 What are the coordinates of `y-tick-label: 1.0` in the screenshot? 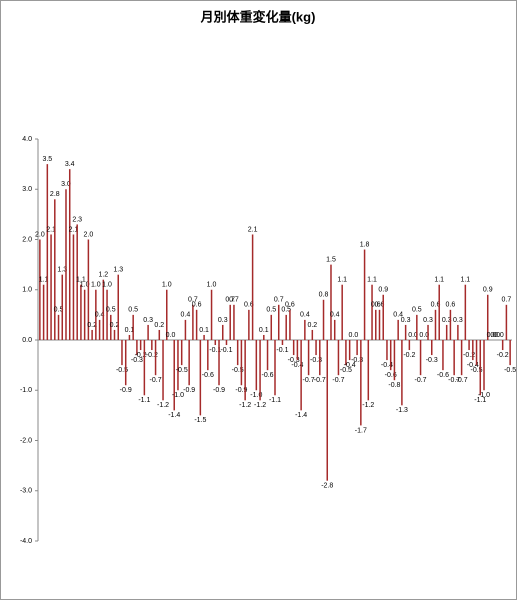 It's located at (27, 290).